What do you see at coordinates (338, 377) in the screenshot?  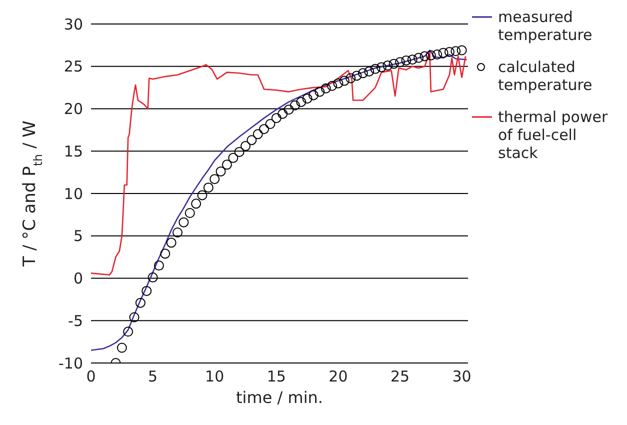 I see `x-tick-label: 20` at bounding box center [338, 377].